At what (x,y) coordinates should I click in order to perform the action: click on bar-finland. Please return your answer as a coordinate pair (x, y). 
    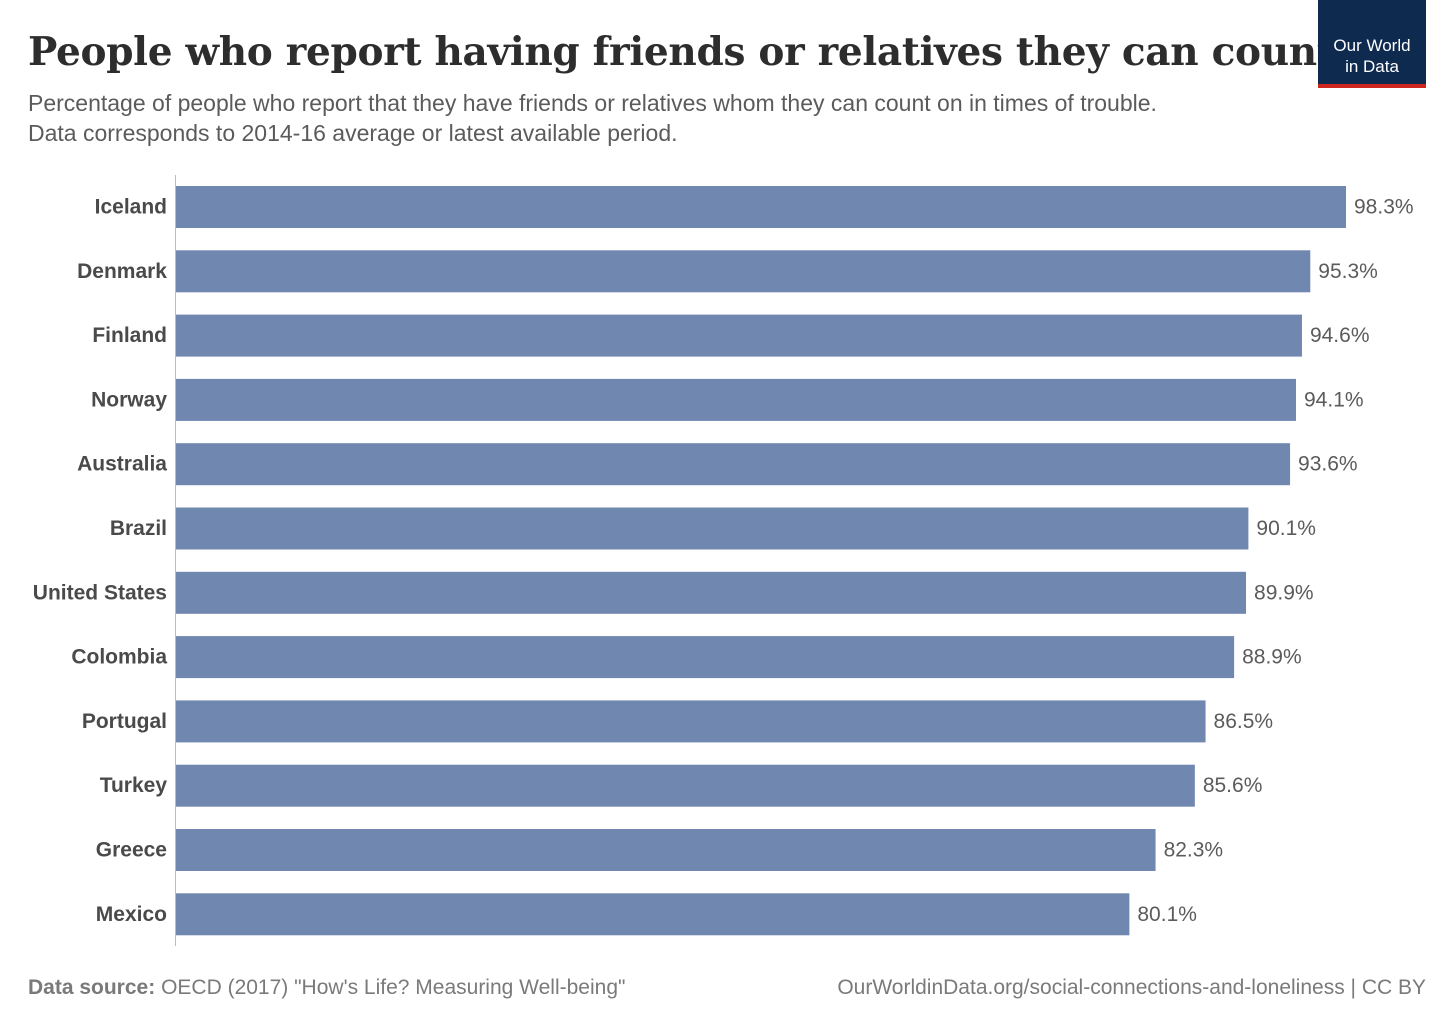
    Looking at the image, I should click on (739, 335).